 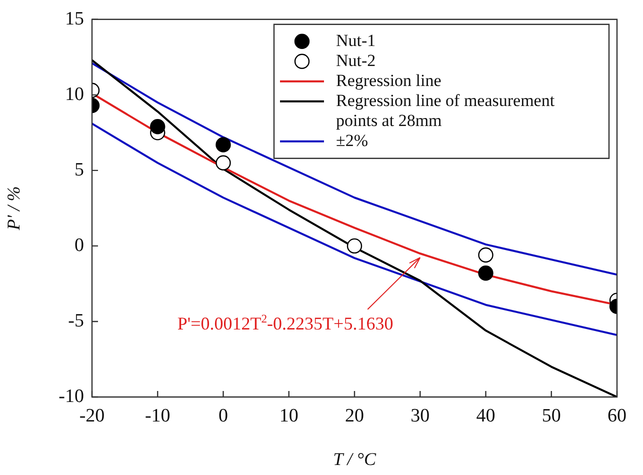 I want to click on x-axis-title: T / °C, so click(x=355, y=458).